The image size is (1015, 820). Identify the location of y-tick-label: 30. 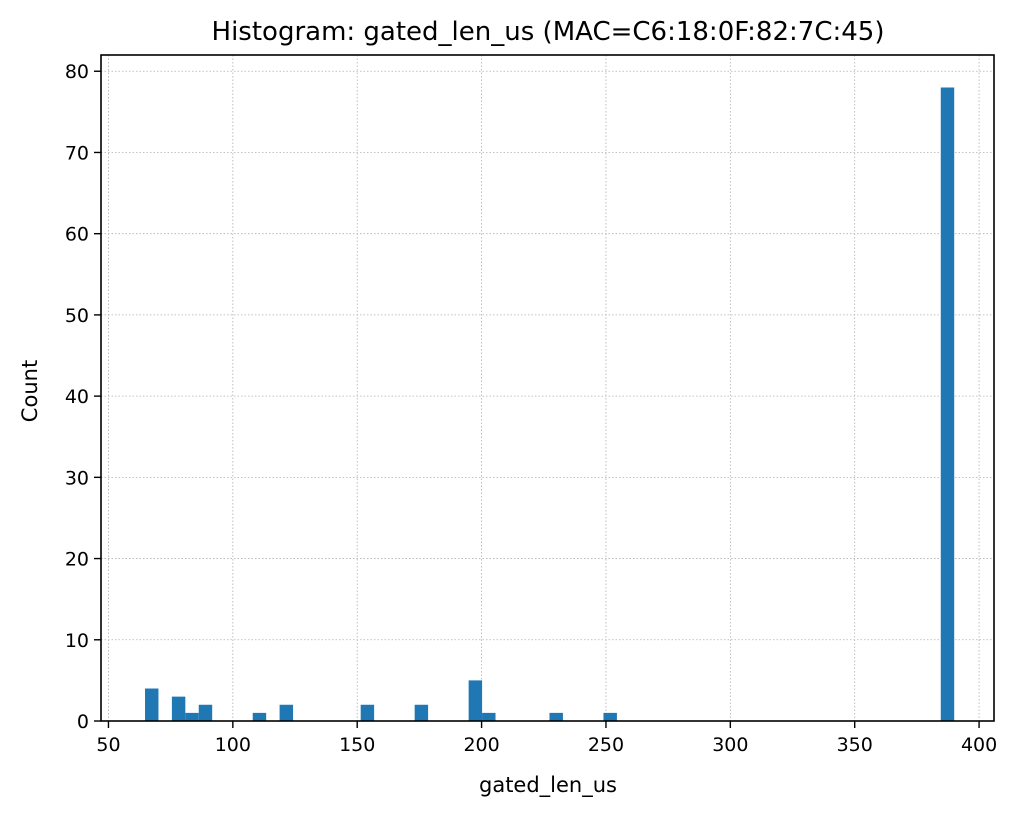
(77, 478).